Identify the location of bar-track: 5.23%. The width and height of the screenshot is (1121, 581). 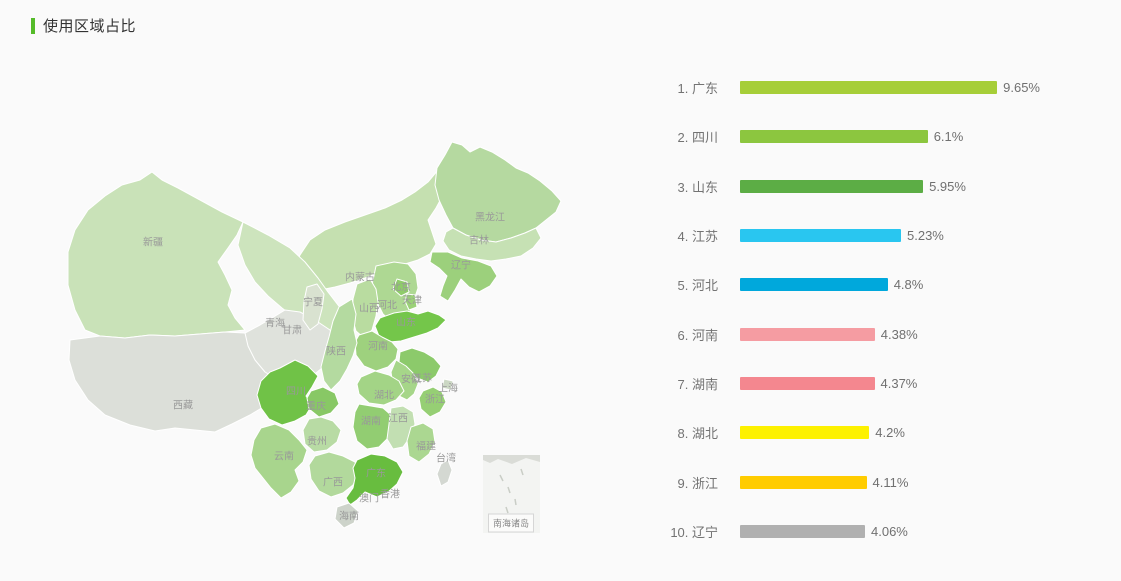
(890, 235).